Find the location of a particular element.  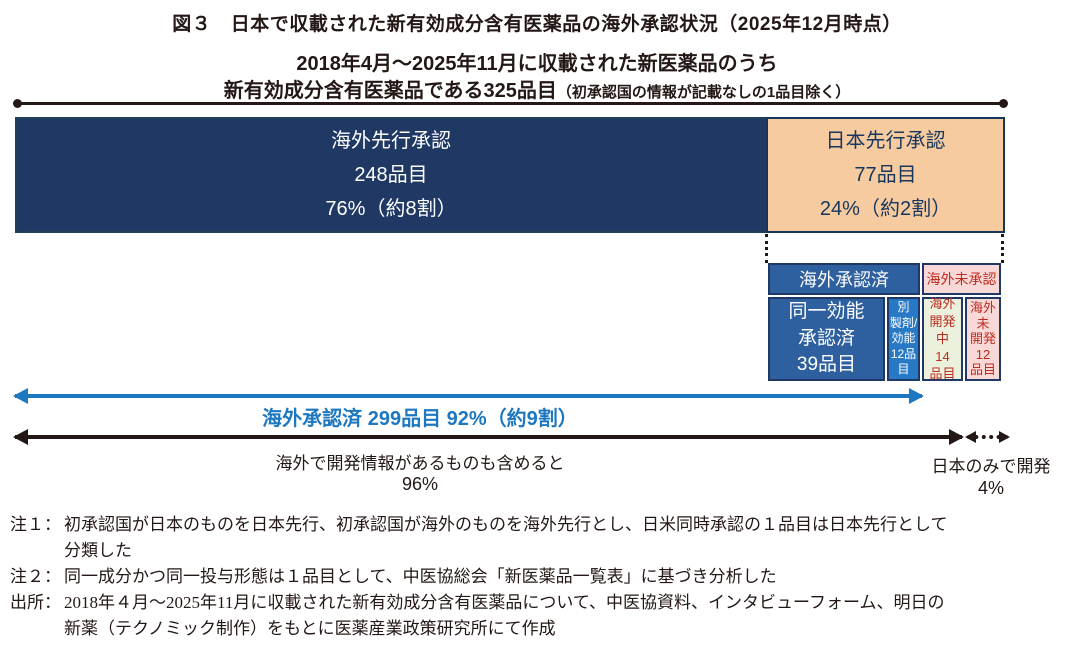

cell-in-development-overseas: 海外 開発中 14 品目 is located at coordinates (942, 338).